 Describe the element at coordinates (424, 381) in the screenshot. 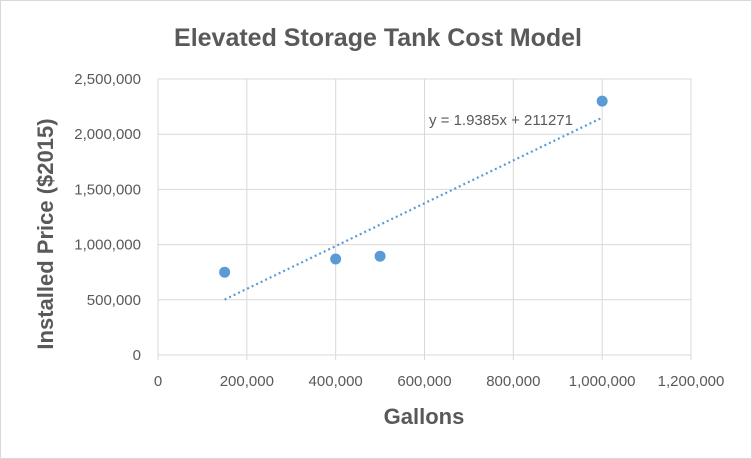

I see `x-tick-label: 600,000` at that location.